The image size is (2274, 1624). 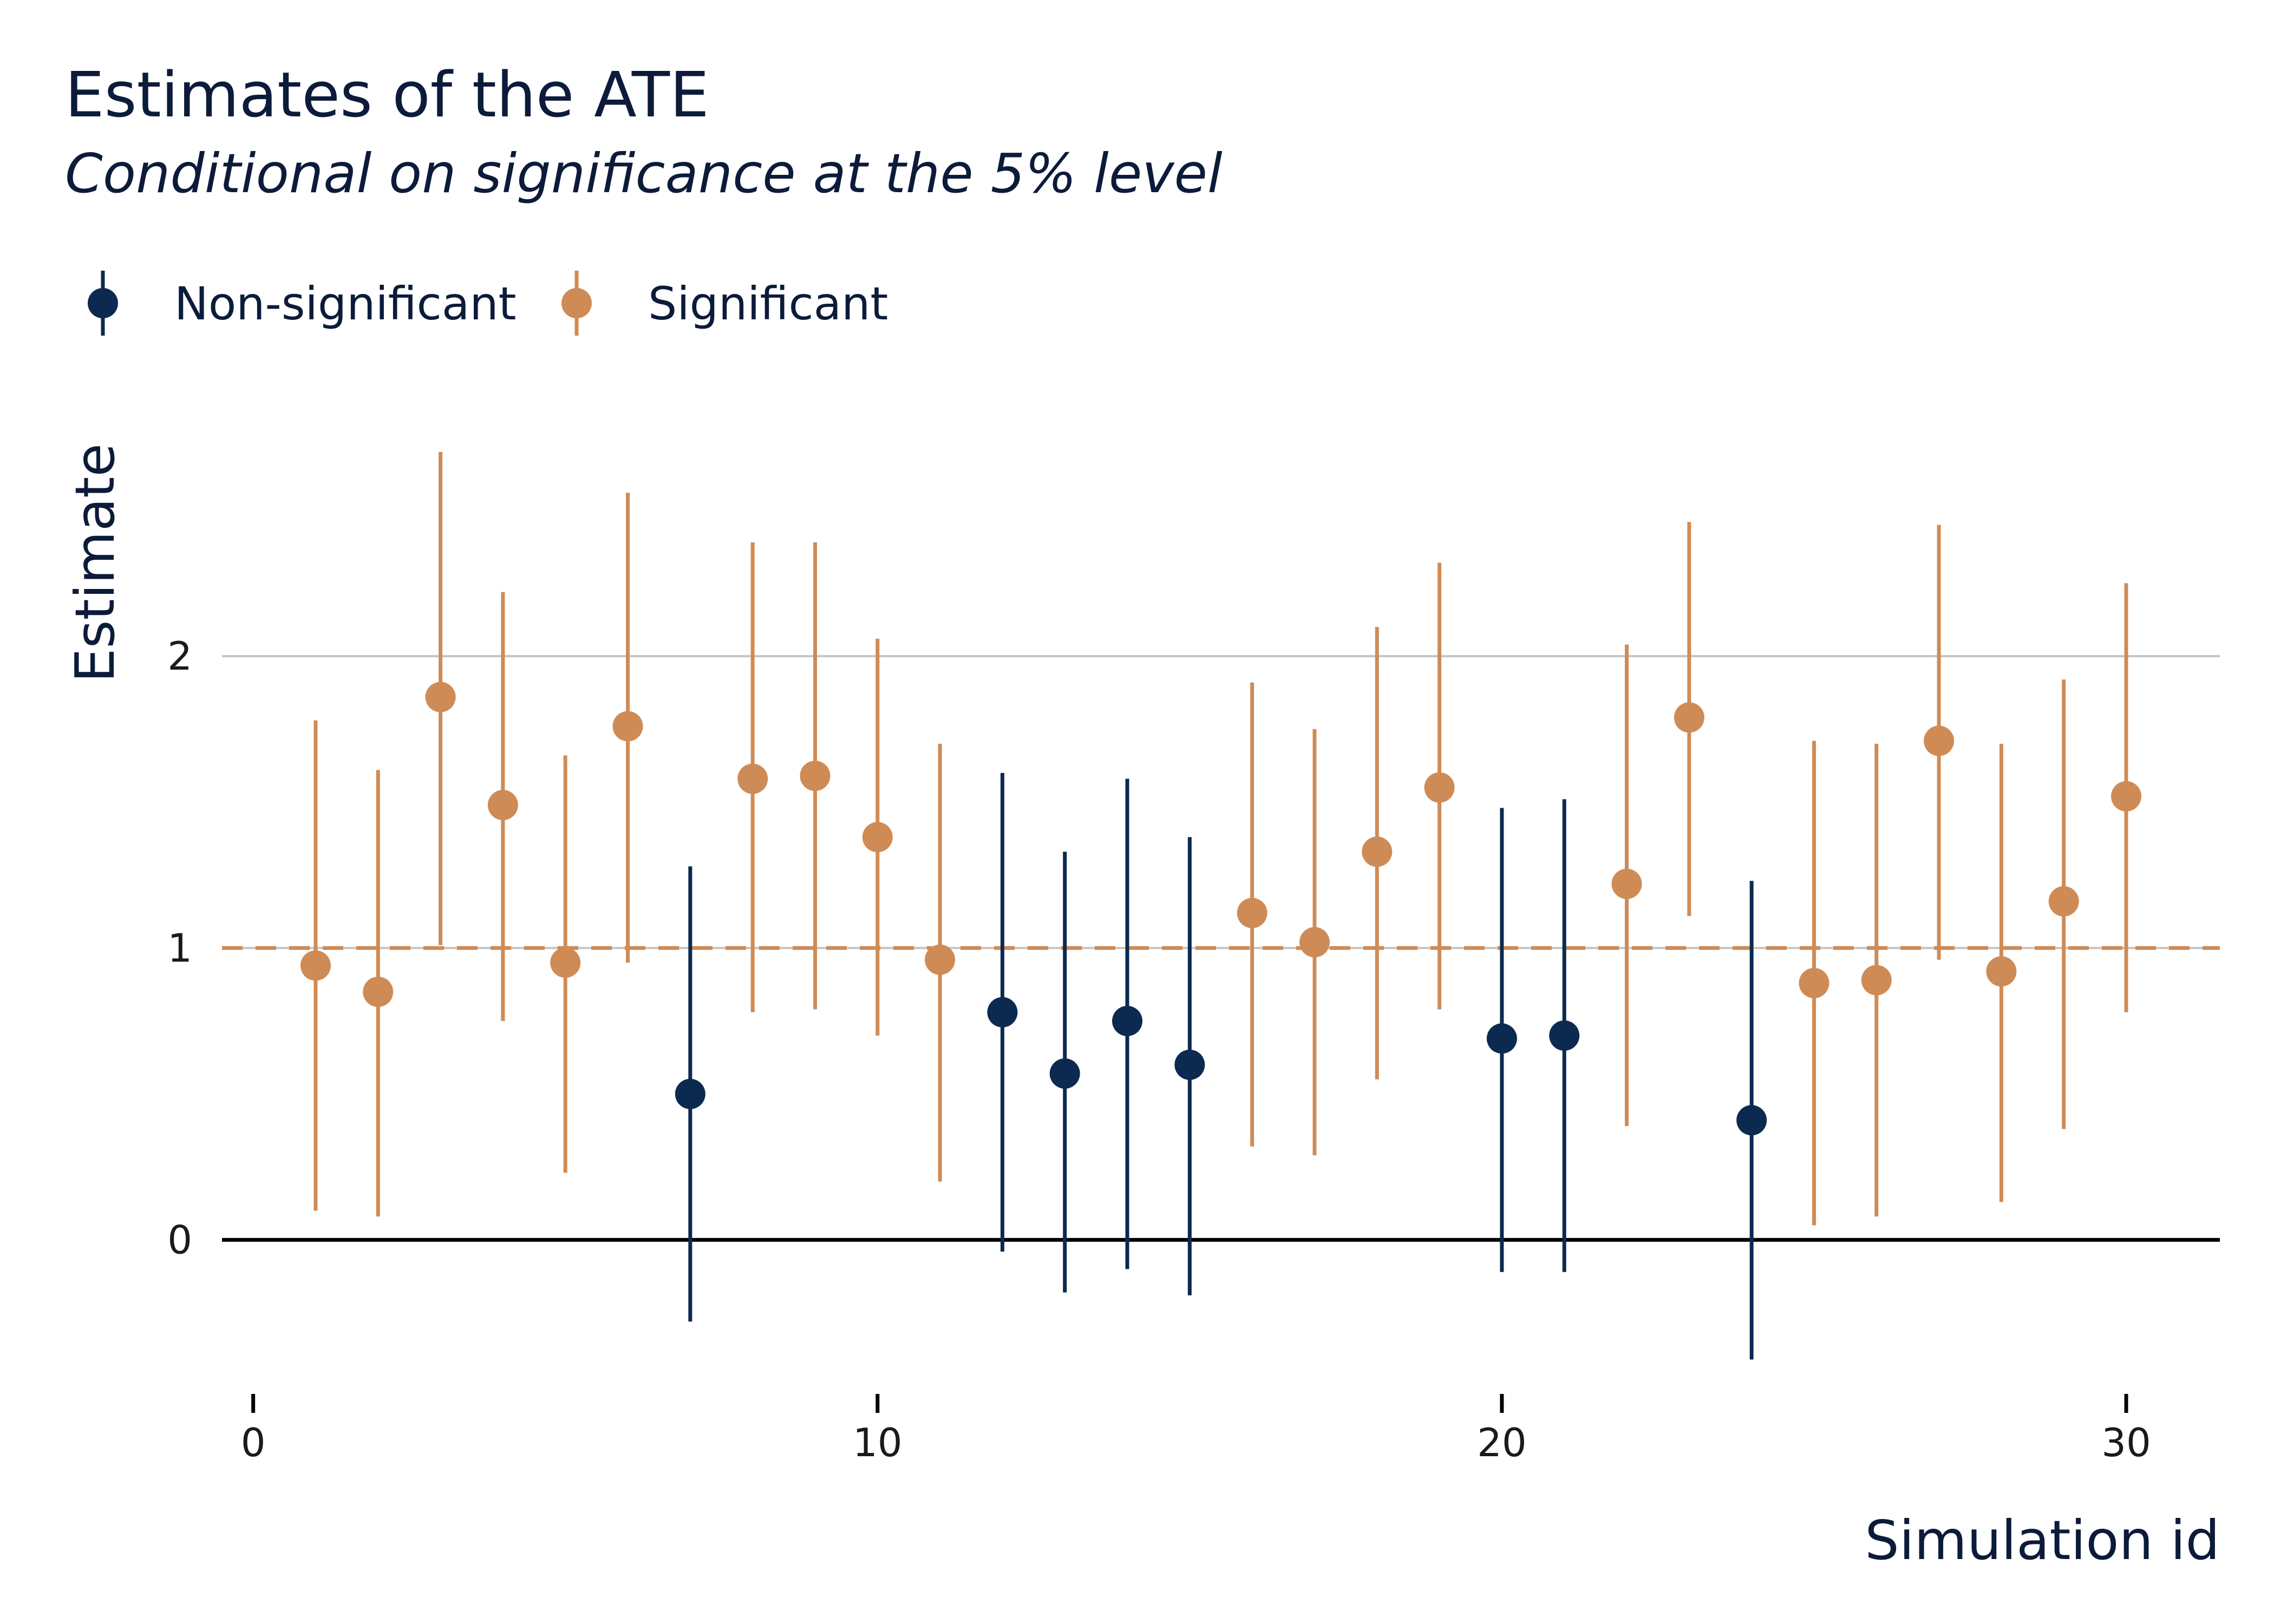 I want to click on x-tick-label-30: 30, so click(x=2126, y=1442).